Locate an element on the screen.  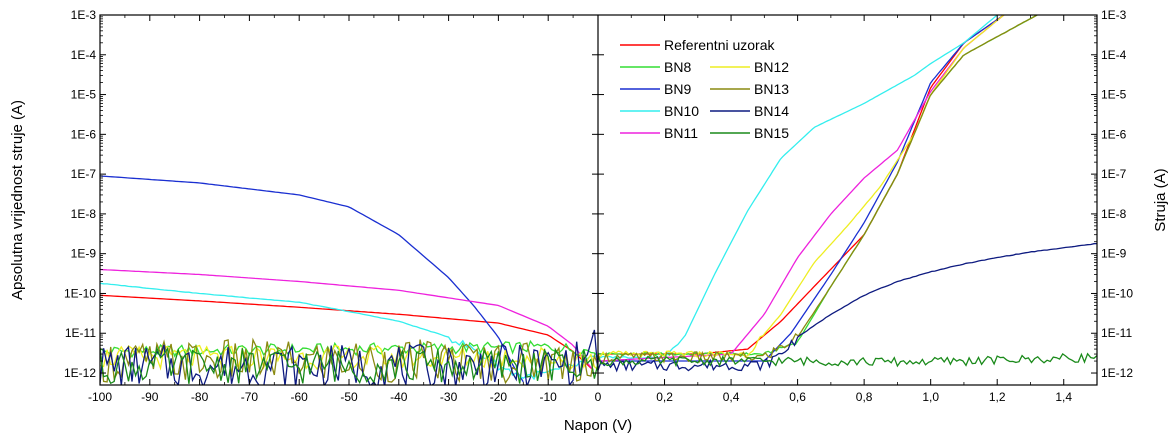
y-tick-label-right: 1E-8 is located at coordinates (1114, 214).